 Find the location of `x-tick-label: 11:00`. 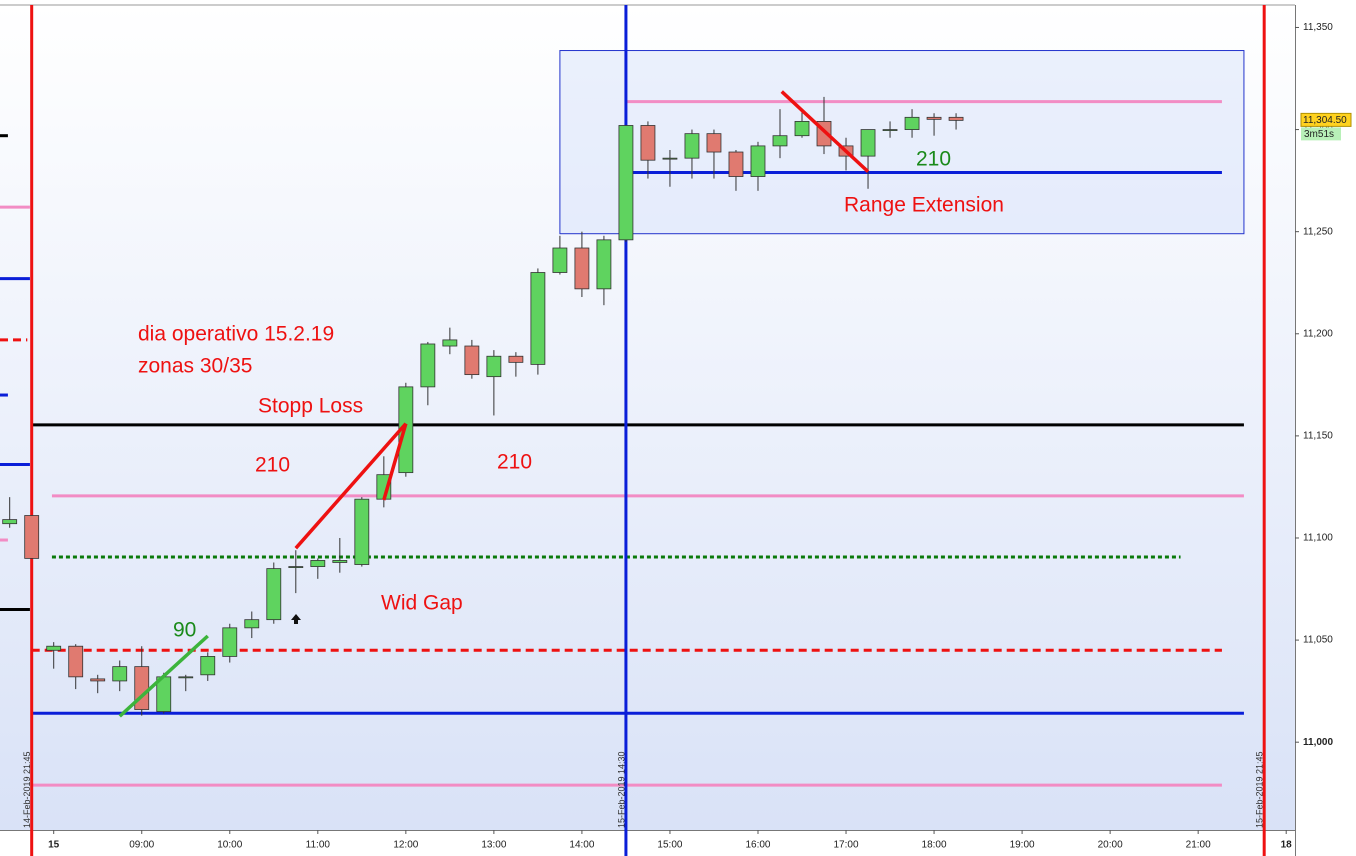

x-tick-label: 11:00 is located at coordinates (318, 845).